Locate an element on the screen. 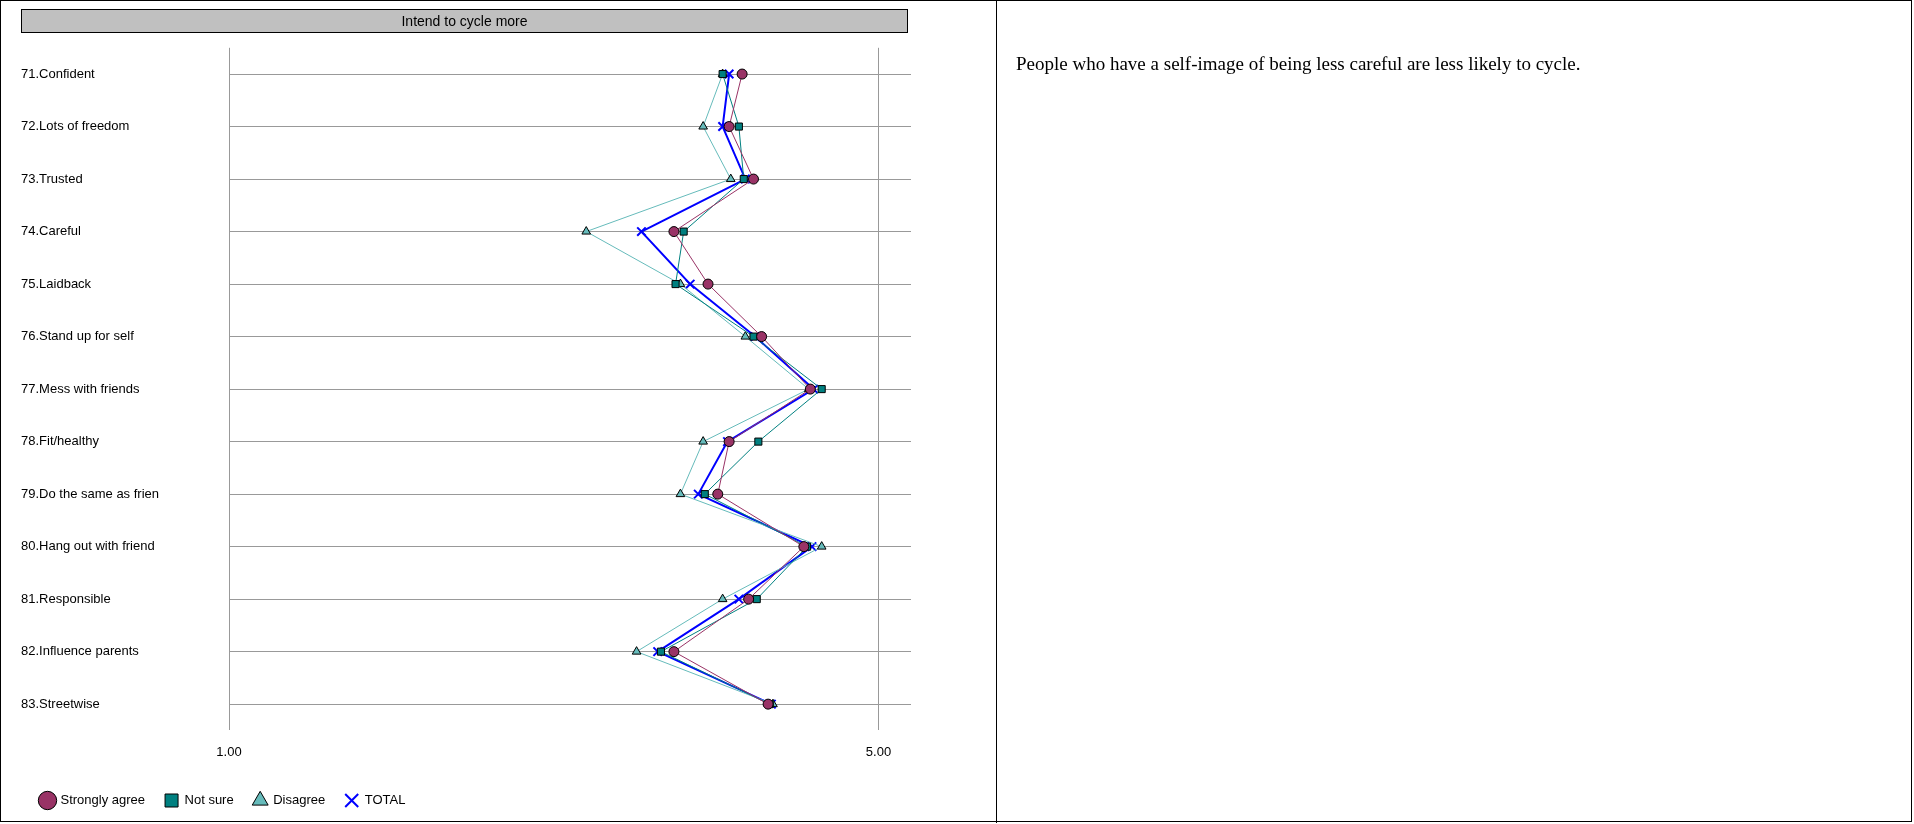 This screenshot has height=824, width=1914. y-tick-label: 72.Lots of freedom is located at coordinates (75, 126).